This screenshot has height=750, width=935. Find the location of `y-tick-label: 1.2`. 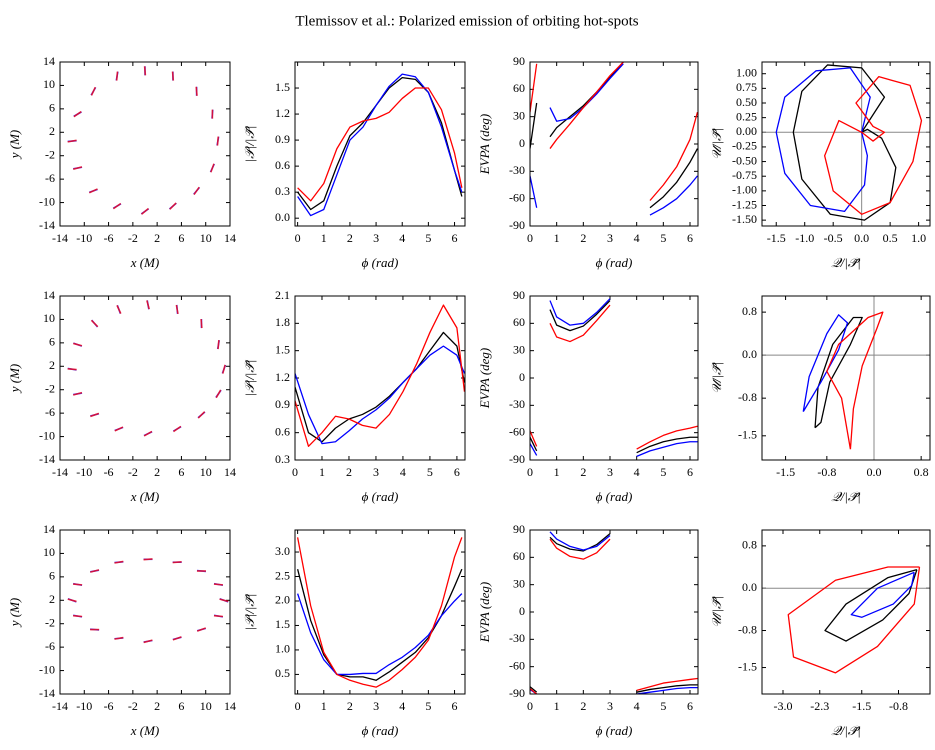

y-tick-label: 1.2 is located at coordinates (282, 377).